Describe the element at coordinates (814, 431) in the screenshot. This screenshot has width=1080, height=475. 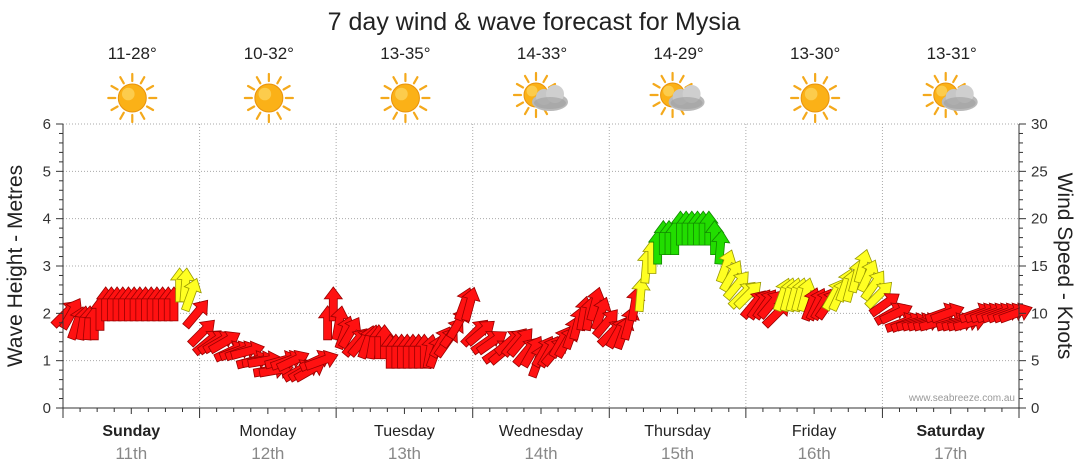
I see `day-name: Friday` at that location.